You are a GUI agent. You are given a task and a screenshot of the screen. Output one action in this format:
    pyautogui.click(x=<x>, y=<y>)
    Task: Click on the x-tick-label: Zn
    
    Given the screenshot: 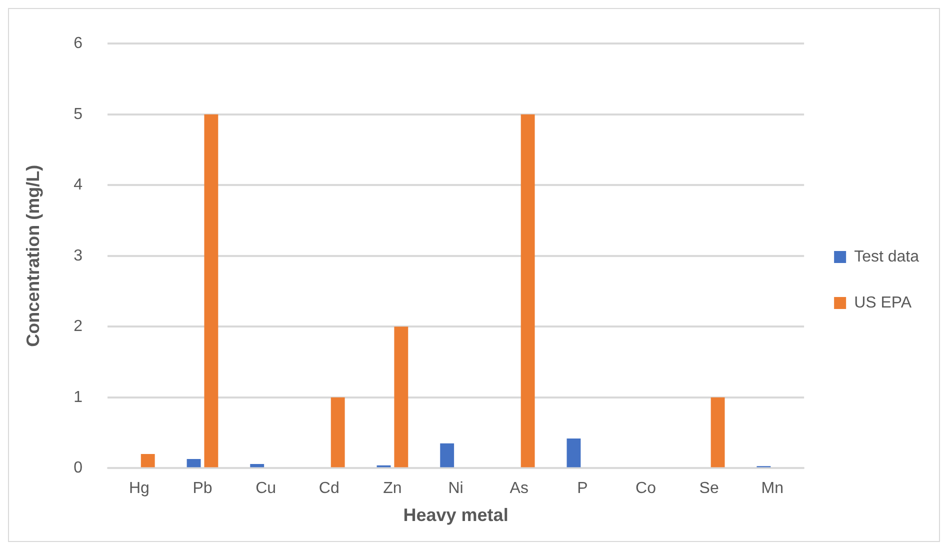 What is the action you would take?
    pyautogui.click(x=392, y=489)
    